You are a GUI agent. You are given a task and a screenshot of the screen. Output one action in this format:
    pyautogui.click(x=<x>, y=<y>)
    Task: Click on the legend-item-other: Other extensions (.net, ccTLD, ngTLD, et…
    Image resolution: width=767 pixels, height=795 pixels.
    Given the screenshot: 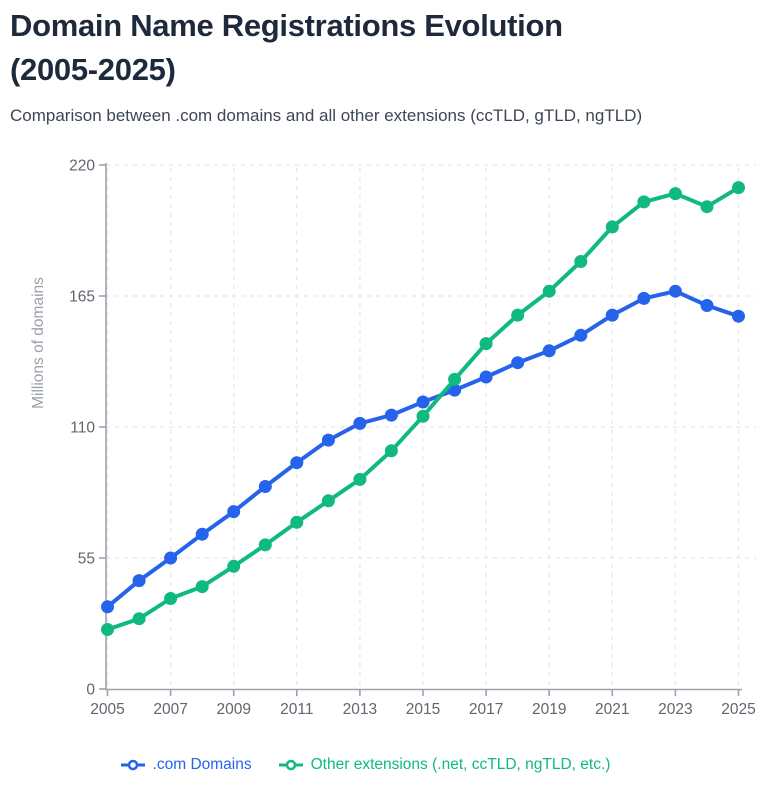 What is the action you would take?
    pyautogui.click(x=444, y=765)
    